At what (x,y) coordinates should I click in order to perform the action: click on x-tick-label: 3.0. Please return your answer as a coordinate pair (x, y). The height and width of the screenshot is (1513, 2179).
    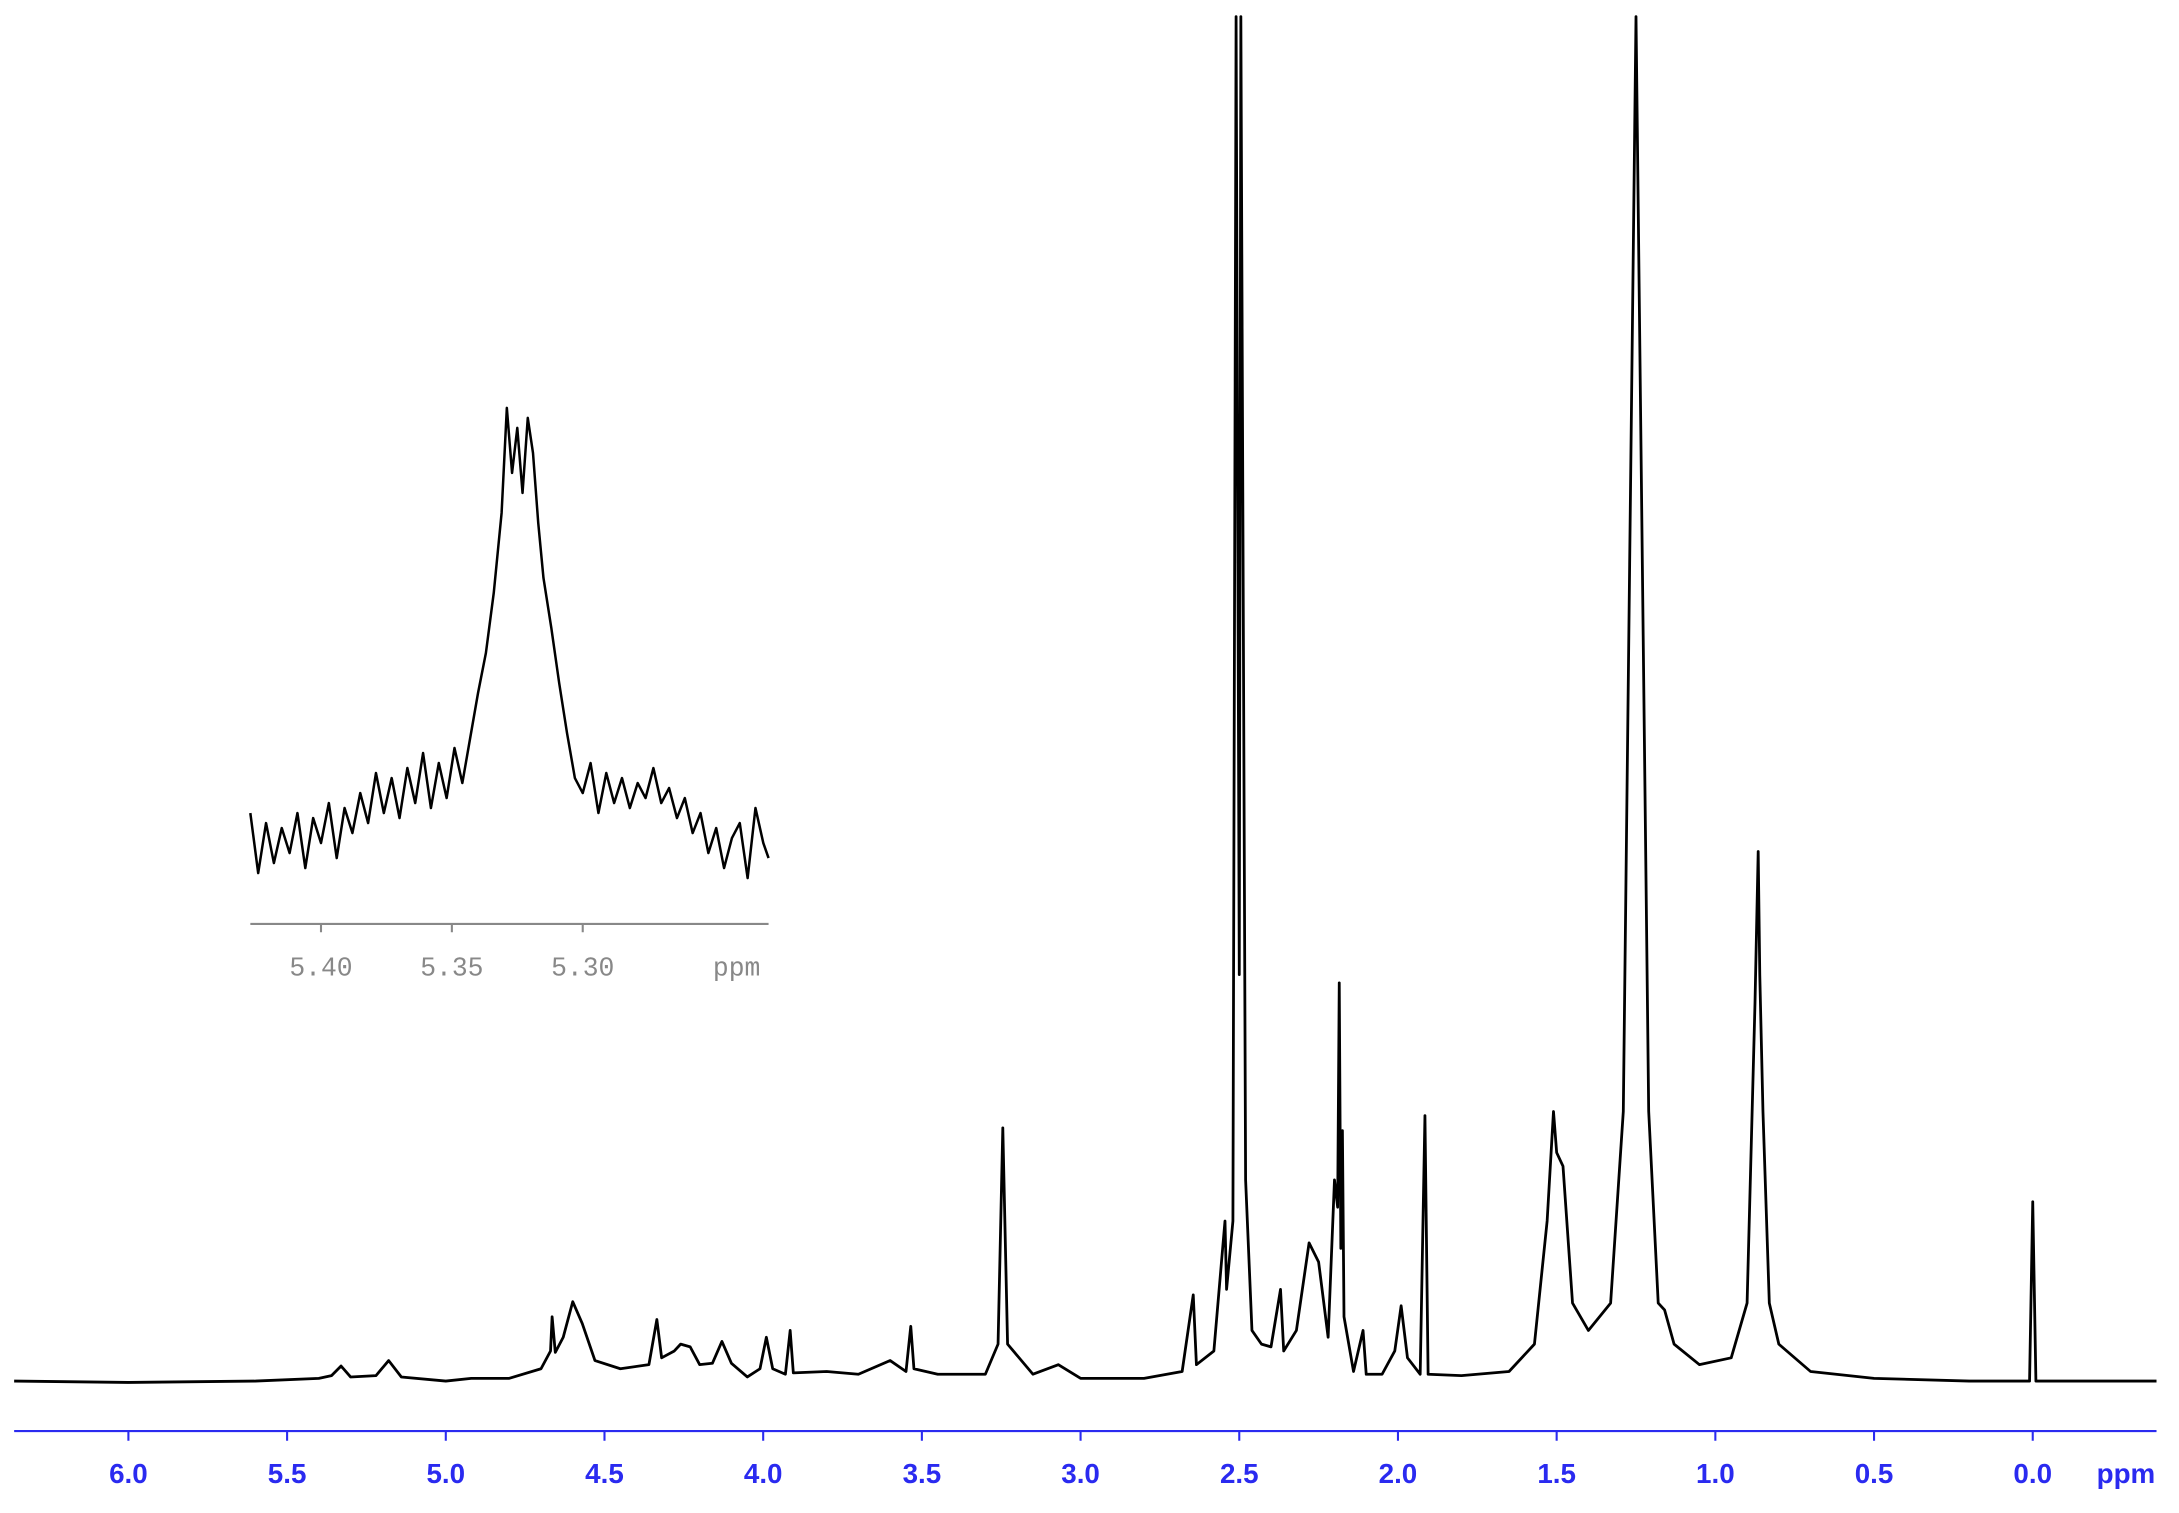
    Looking at the image, I should click on (1080, 1473).